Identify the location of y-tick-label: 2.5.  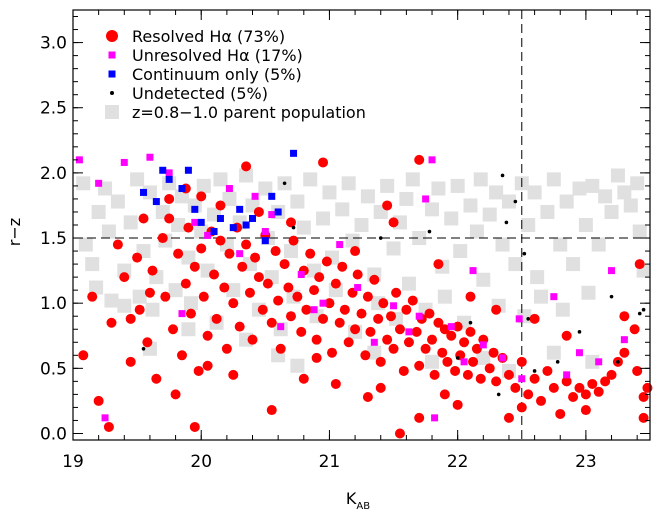
(53, 109).